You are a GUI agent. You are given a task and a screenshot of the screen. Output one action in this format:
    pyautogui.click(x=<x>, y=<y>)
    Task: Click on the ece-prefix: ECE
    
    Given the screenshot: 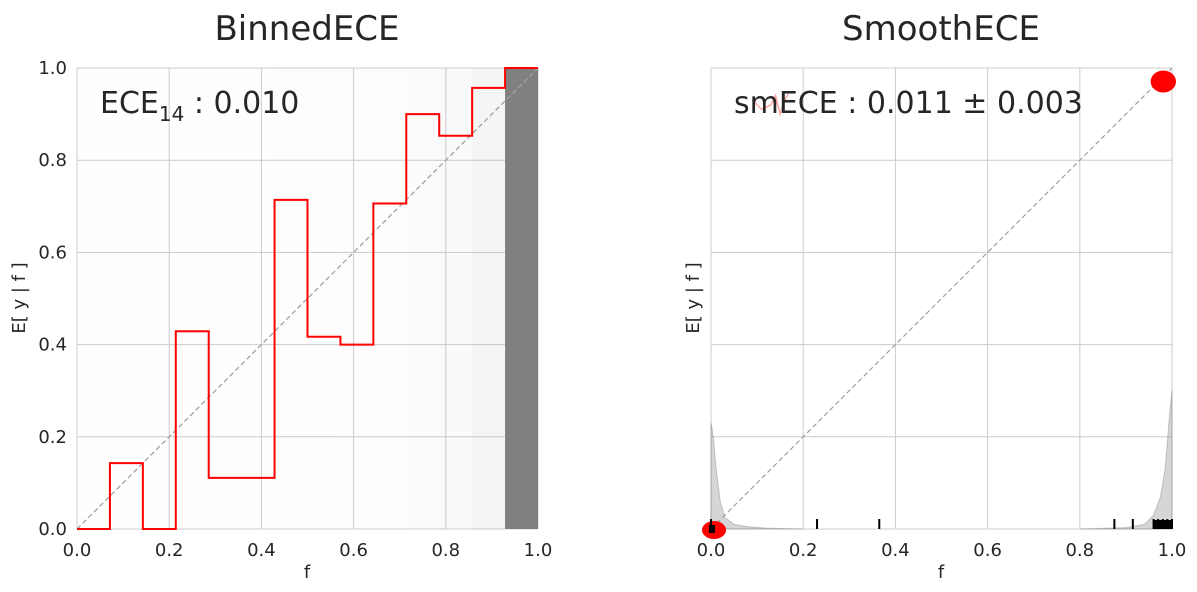 What is the action you would take?
    pyautogui.click(x=129, y=103)
    